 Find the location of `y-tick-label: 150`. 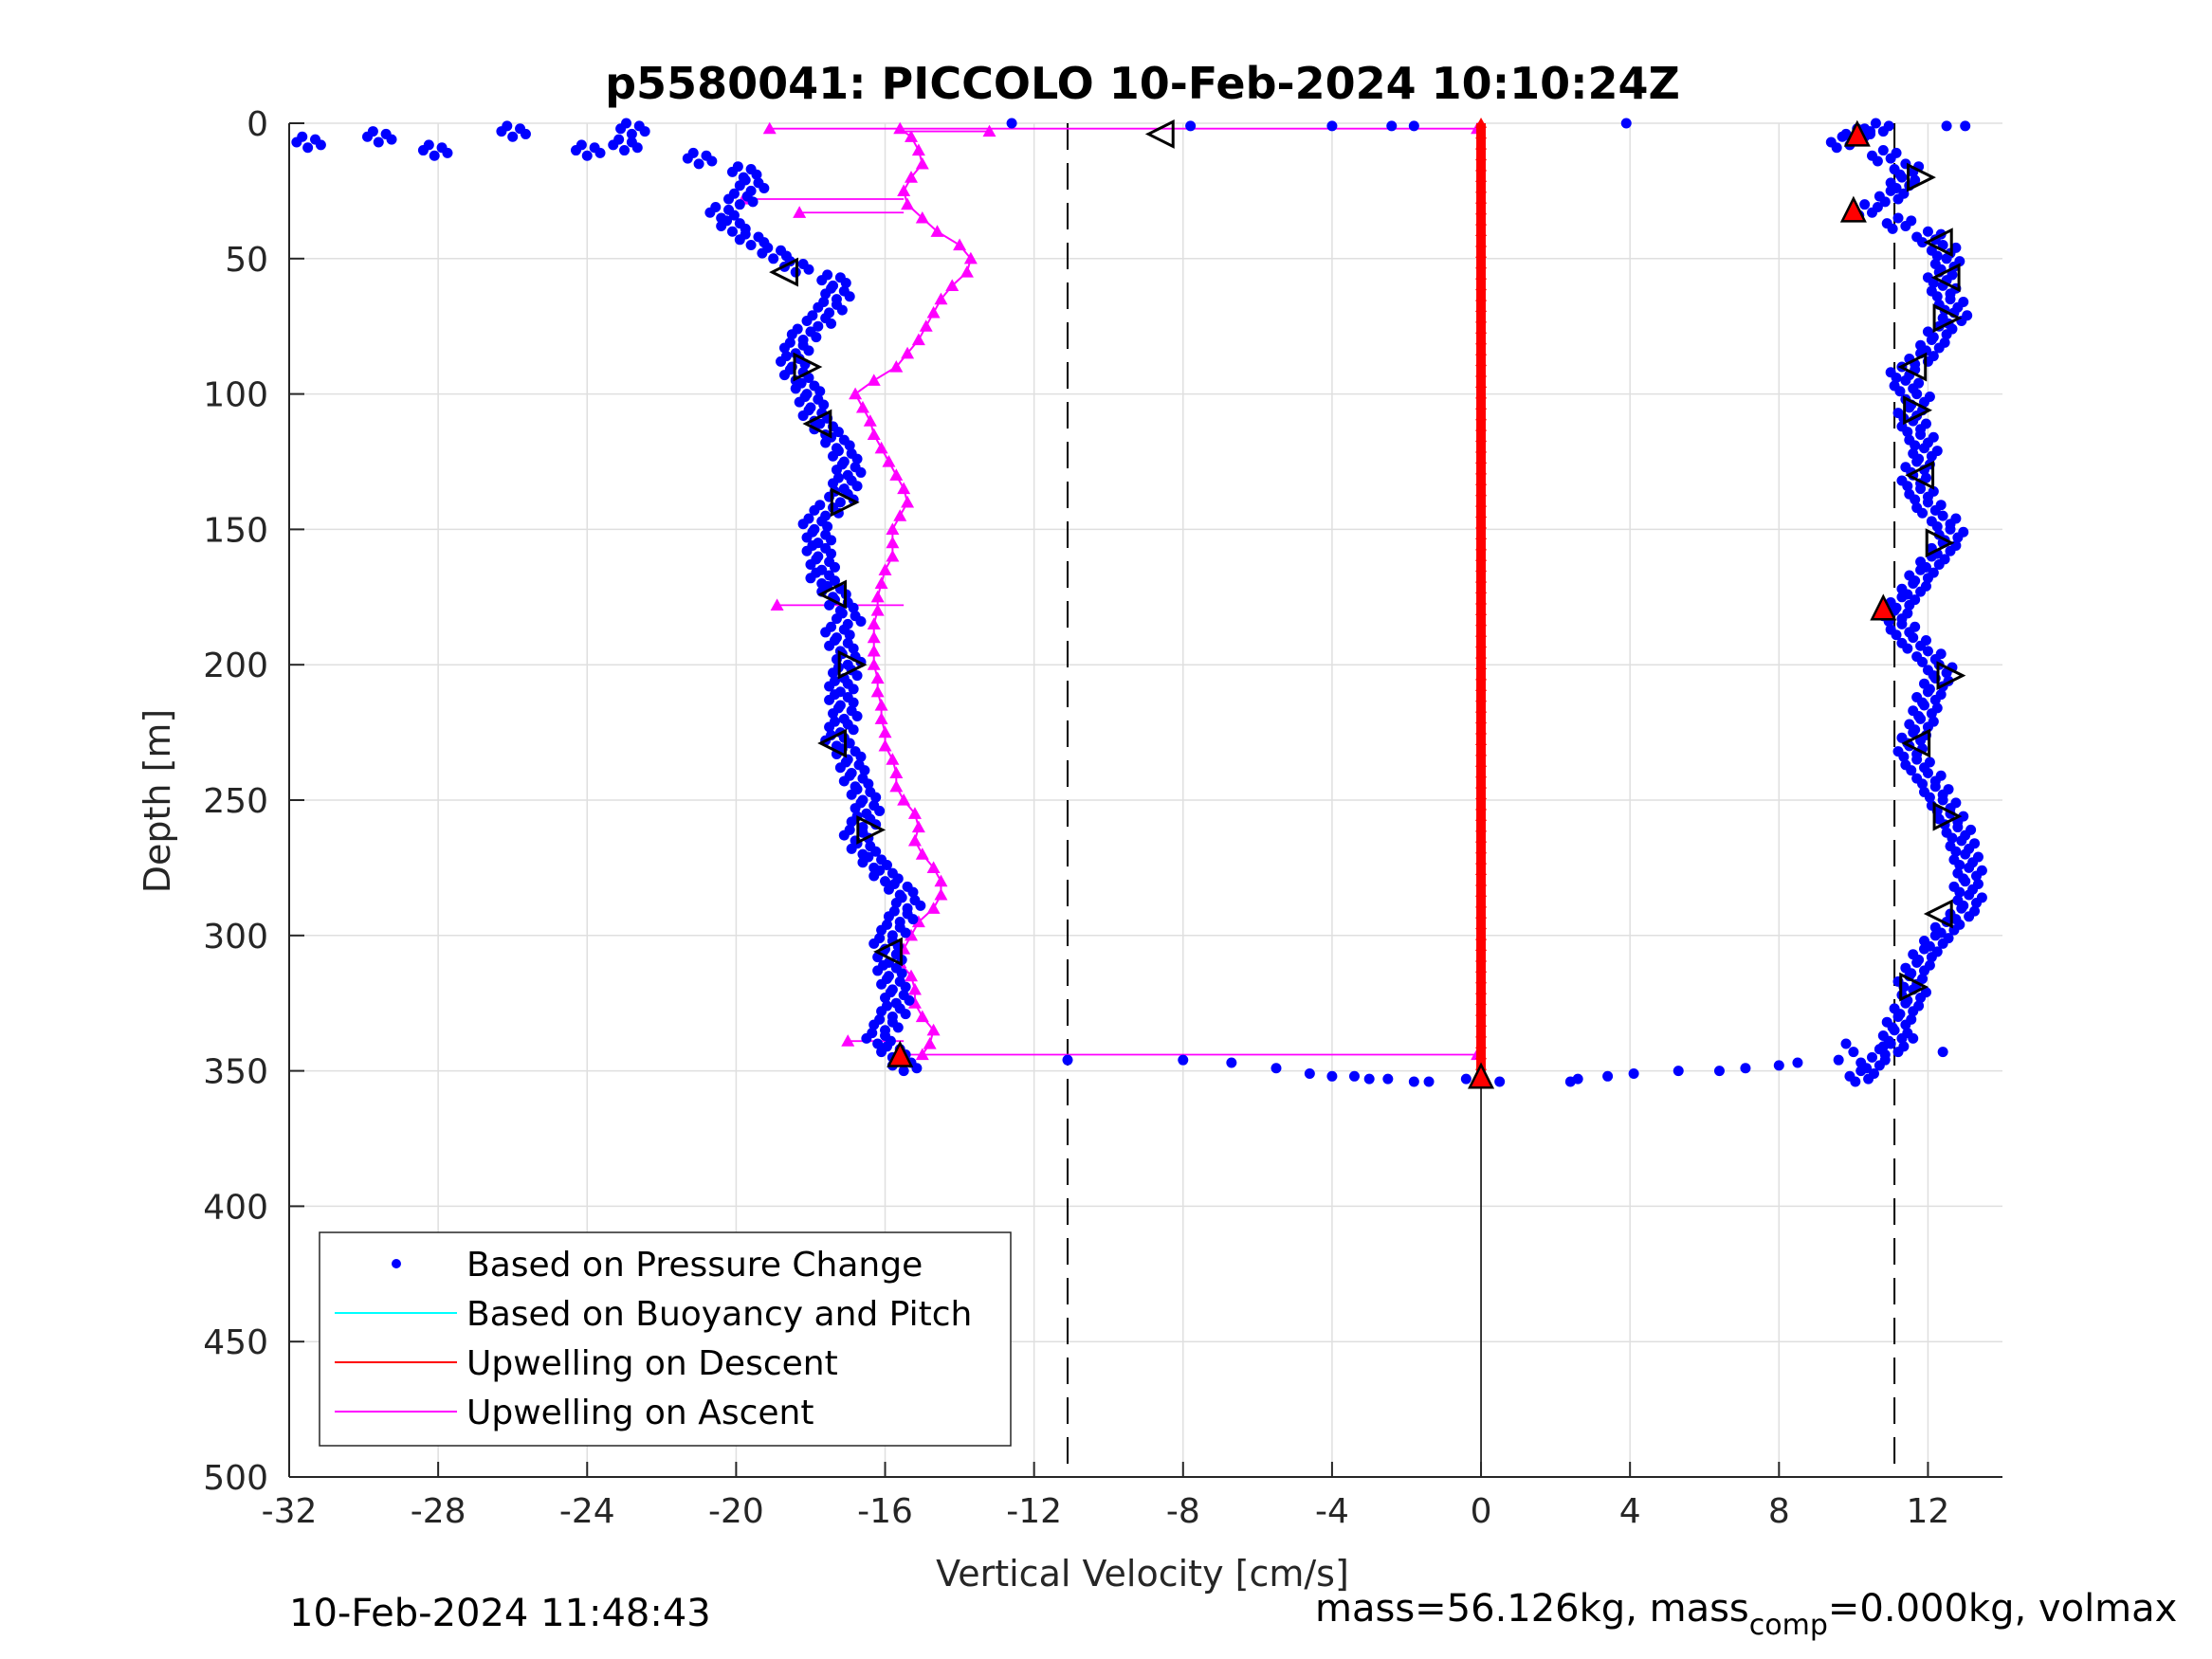

y-tick-label: 150 is located at coordinates (235, 530).